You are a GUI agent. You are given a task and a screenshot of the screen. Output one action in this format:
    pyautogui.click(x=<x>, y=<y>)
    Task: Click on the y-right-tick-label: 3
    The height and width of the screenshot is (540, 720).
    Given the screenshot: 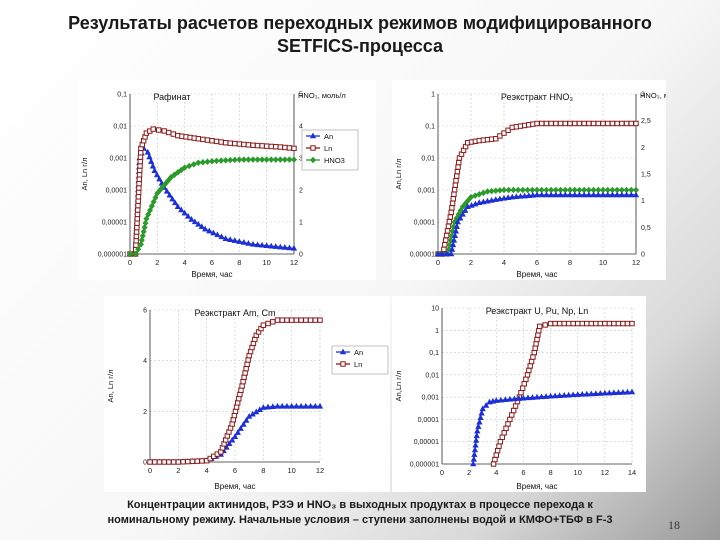 What is the action you would take?
    pyautogui.click(x=301, y=159)
    